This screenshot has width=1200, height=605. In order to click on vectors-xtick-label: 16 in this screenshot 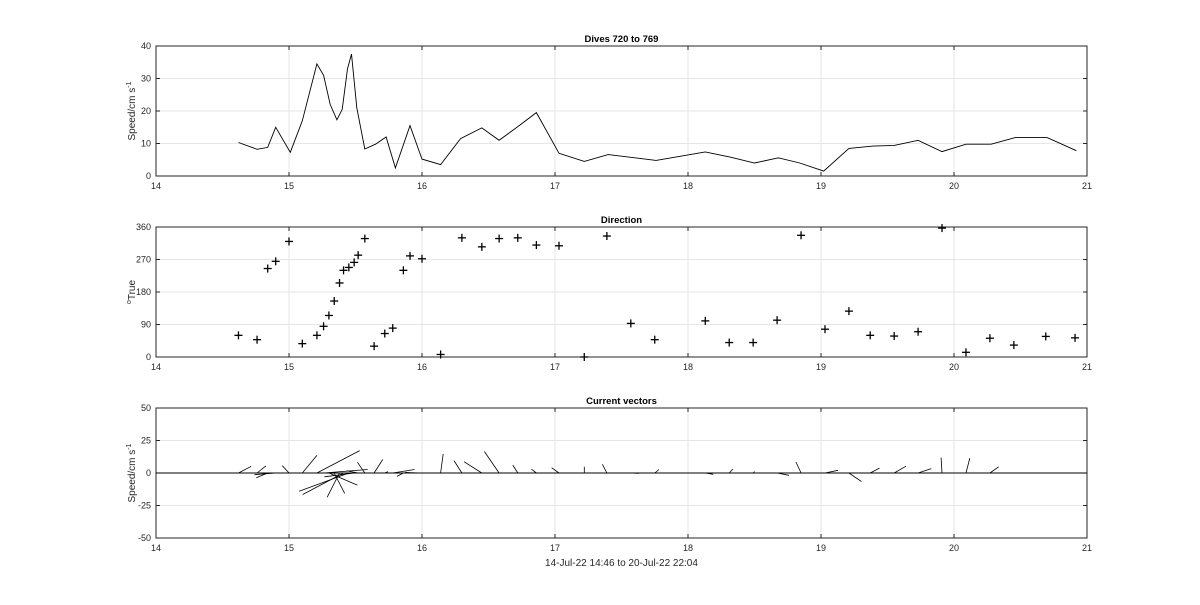, I will do `click(422, 548)`.